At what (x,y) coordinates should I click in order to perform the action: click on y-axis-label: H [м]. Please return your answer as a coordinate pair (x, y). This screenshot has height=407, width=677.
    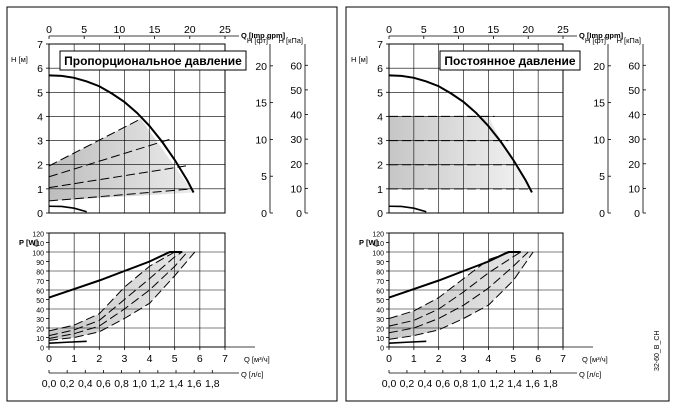
    Looking at the image, I should click on (359, 59).